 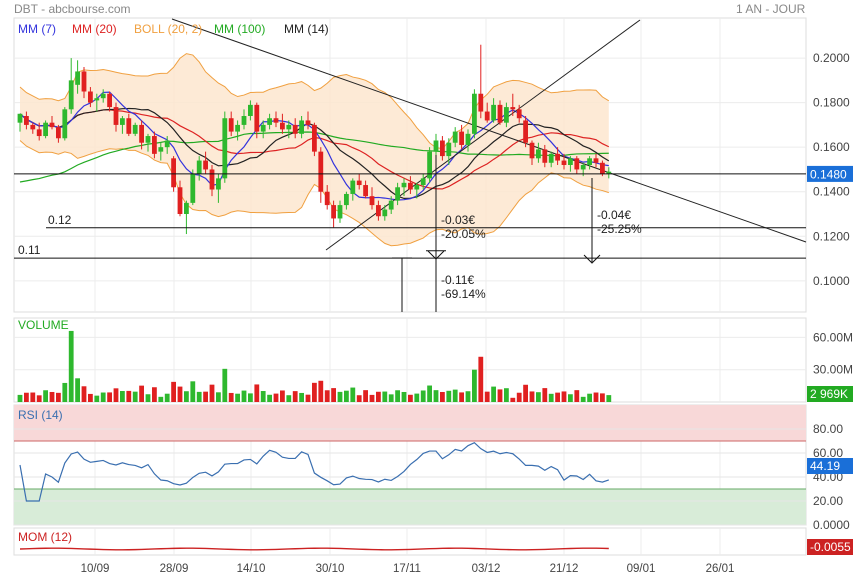 What do you see at coordinates (457, 280) in the screenshot?
I see `variation-value: -0.11€` at bounding box center [457, 280].